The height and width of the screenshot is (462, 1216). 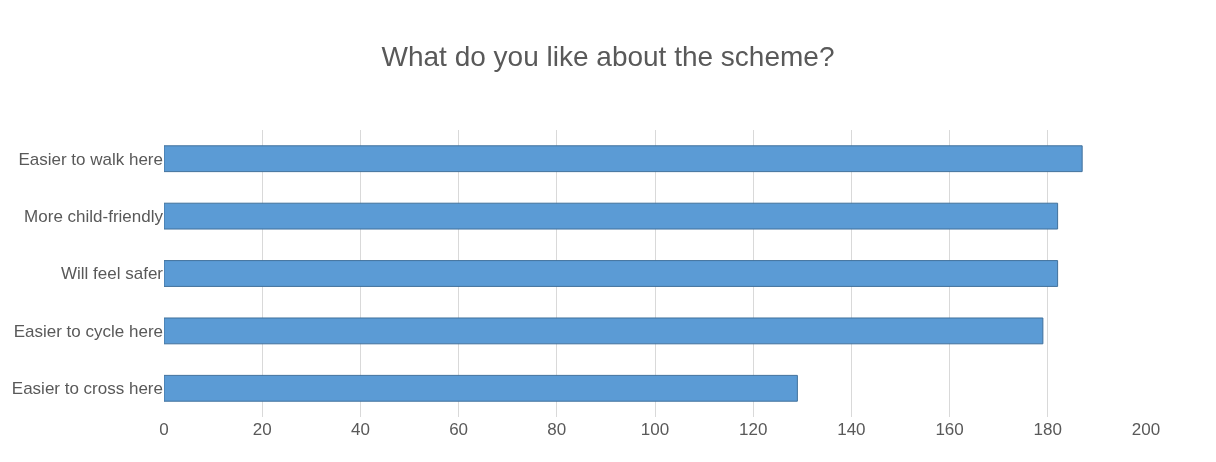 What do you see at coordinates (262, 429) in the screenshot?
I see `x-tick-label: 20` at bounding box center [262, 429].